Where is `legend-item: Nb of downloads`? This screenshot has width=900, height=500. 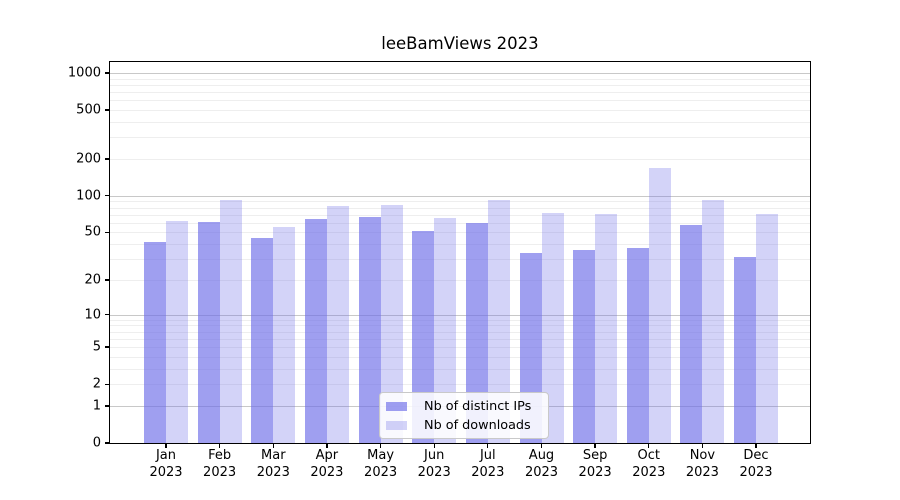 legend-item: Nb of downloads is located at coordinates (463, 425).